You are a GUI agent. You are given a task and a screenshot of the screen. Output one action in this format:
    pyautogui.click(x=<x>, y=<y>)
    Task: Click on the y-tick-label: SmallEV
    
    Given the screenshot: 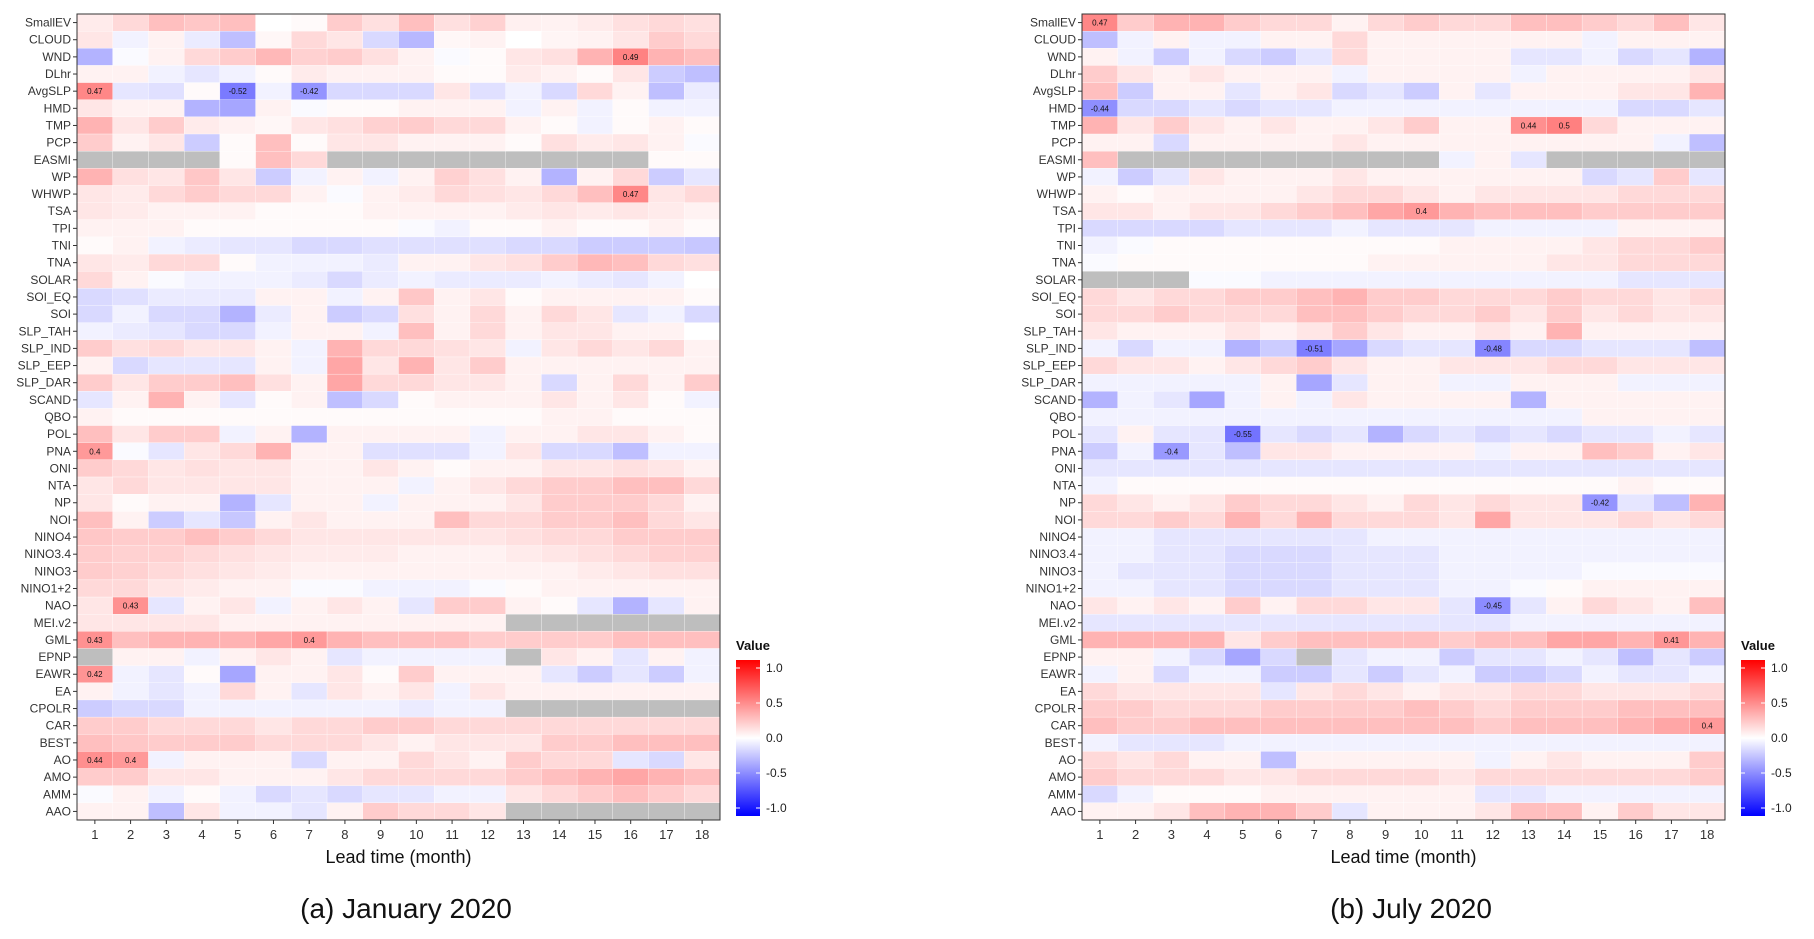 What is the action you would take?
    pyautogui.click(x=48, y=23)
    